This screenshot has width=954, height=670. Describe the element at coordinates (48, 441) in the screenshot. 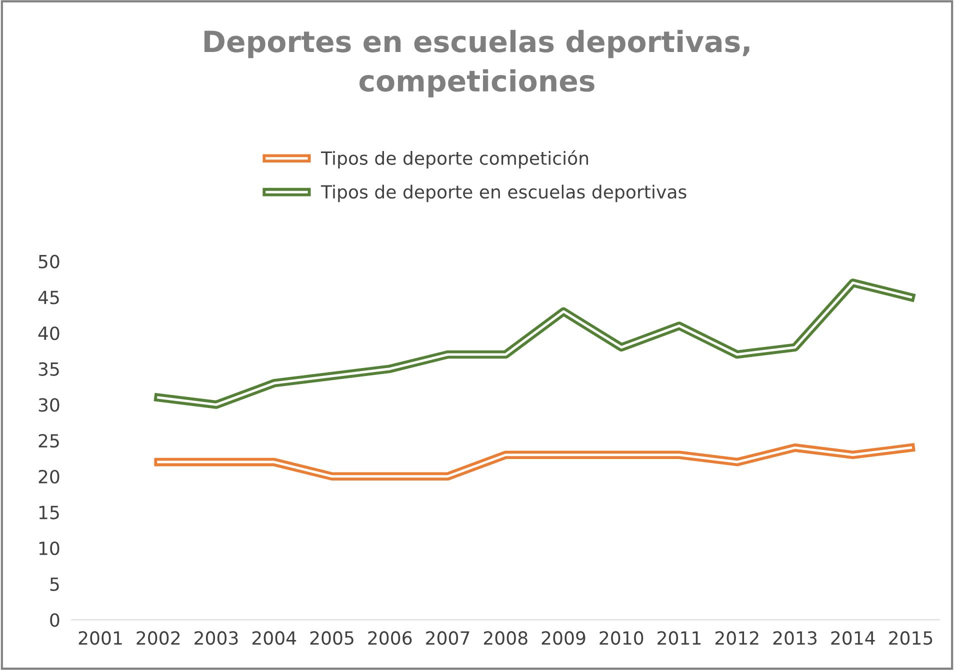

I see `y-tick-label: 25` at that location.